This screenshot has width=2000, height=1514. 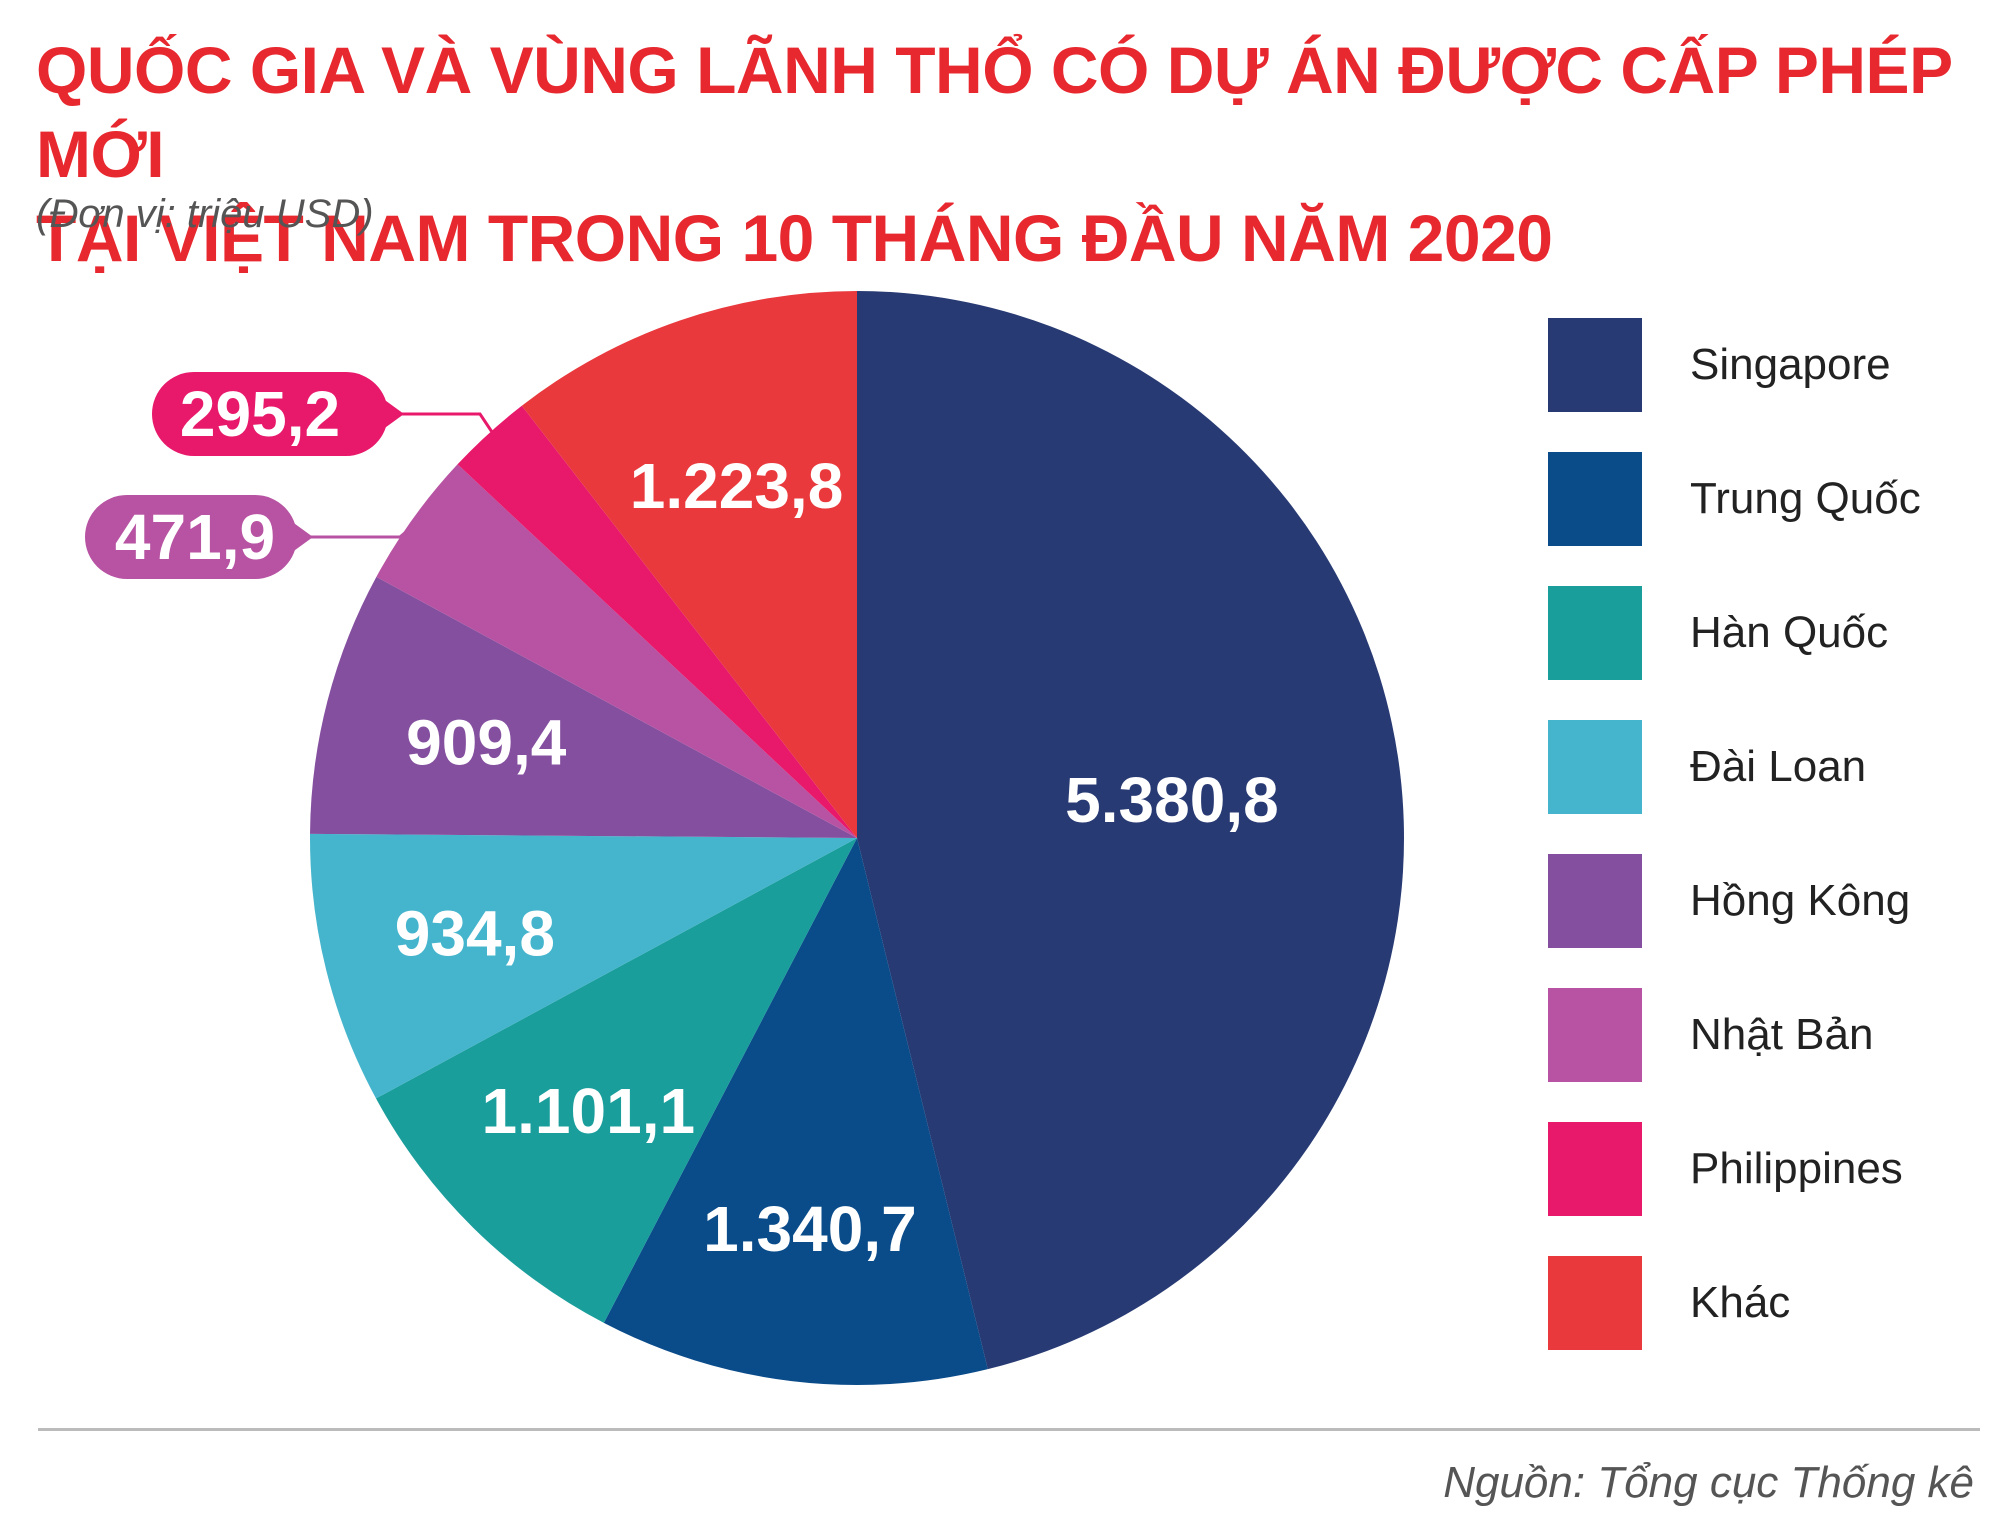 What do you see at coordinates (486, 742) in the screenshot?
I see `value-label-hong-kong: 909,4` at bounding box center [486, 742].